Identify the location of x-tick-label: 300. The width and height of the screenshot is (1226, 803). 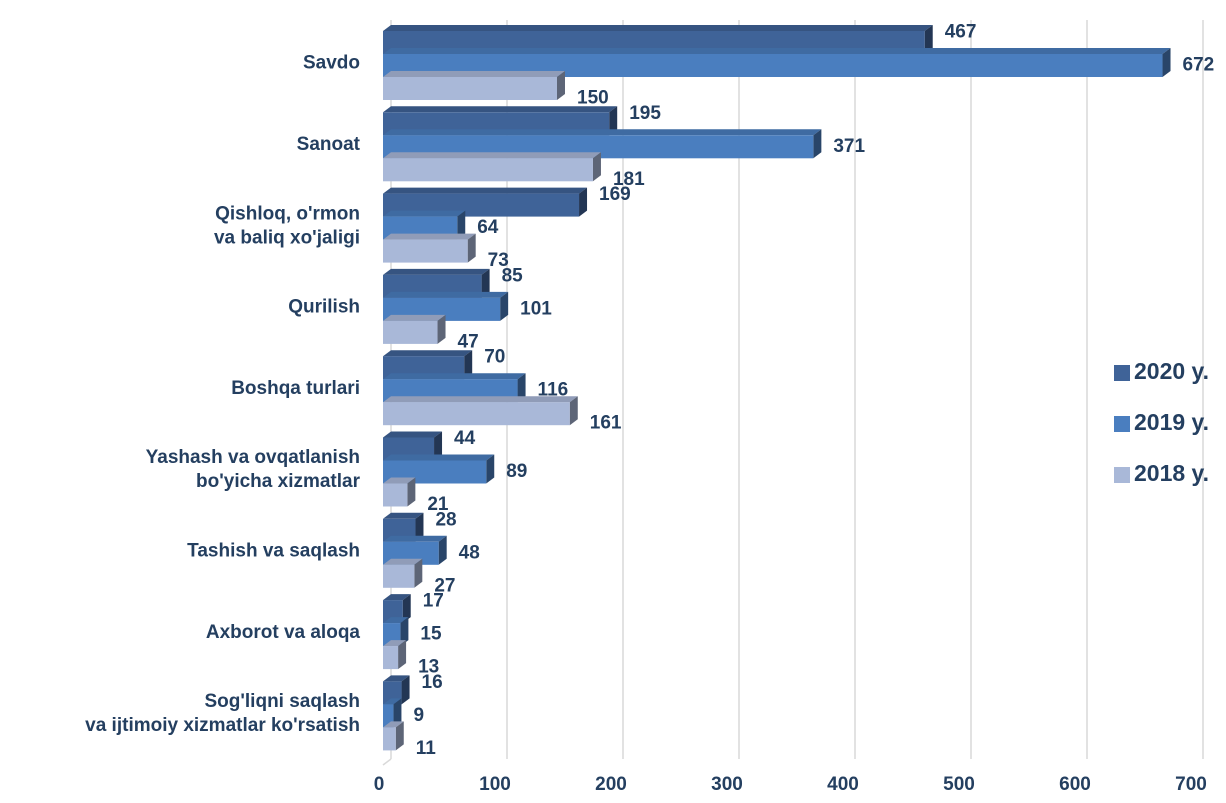
(727, 784).